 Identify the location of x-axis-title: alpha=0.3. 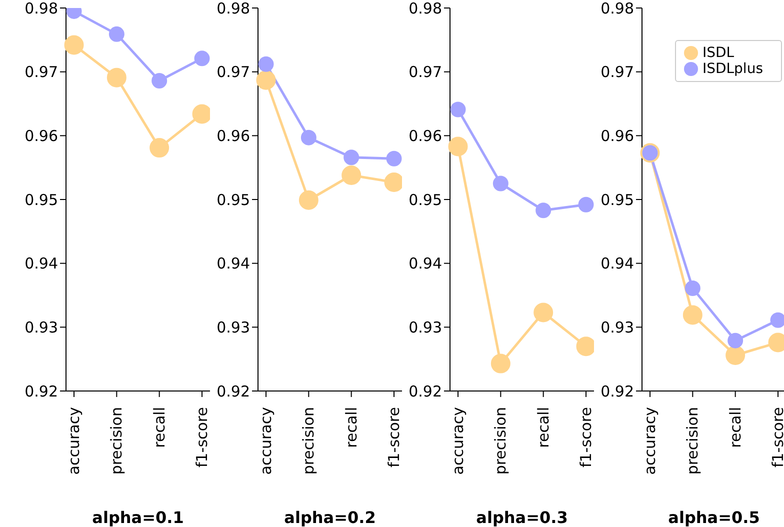
(522, 517).